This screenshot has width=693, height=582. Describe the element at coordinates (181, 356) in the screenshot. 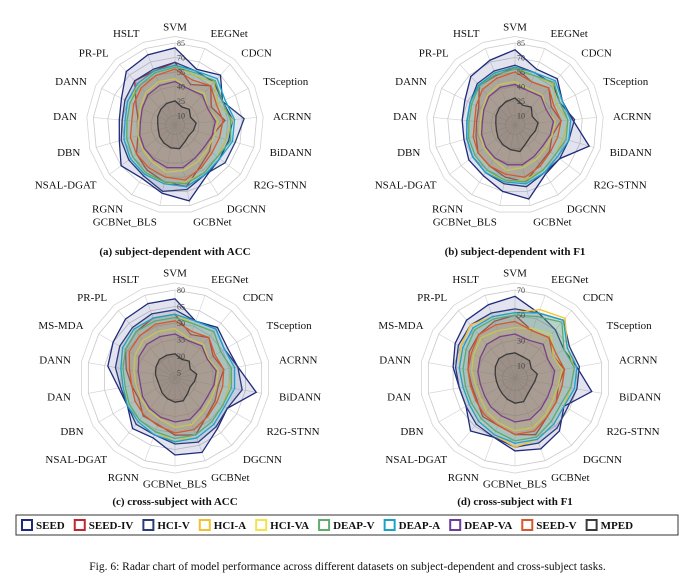

I see `tick-label: 20` at that location.